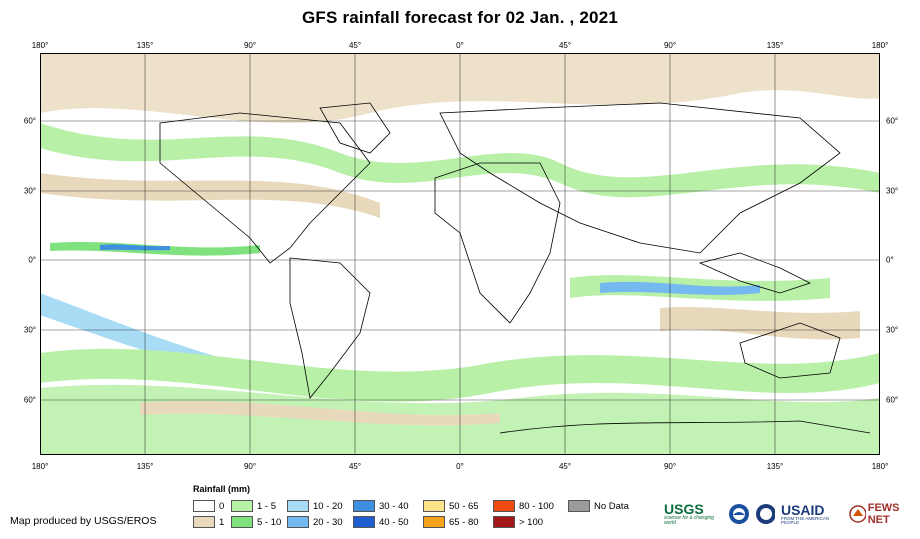 Image resolution: width=920 pixels, height=539 pixels. Describe the element at coordinates (460, 17) in the screenshot. I see `map-title: GFS rainfall forecast for 02 Jan. , 2021` at that location.